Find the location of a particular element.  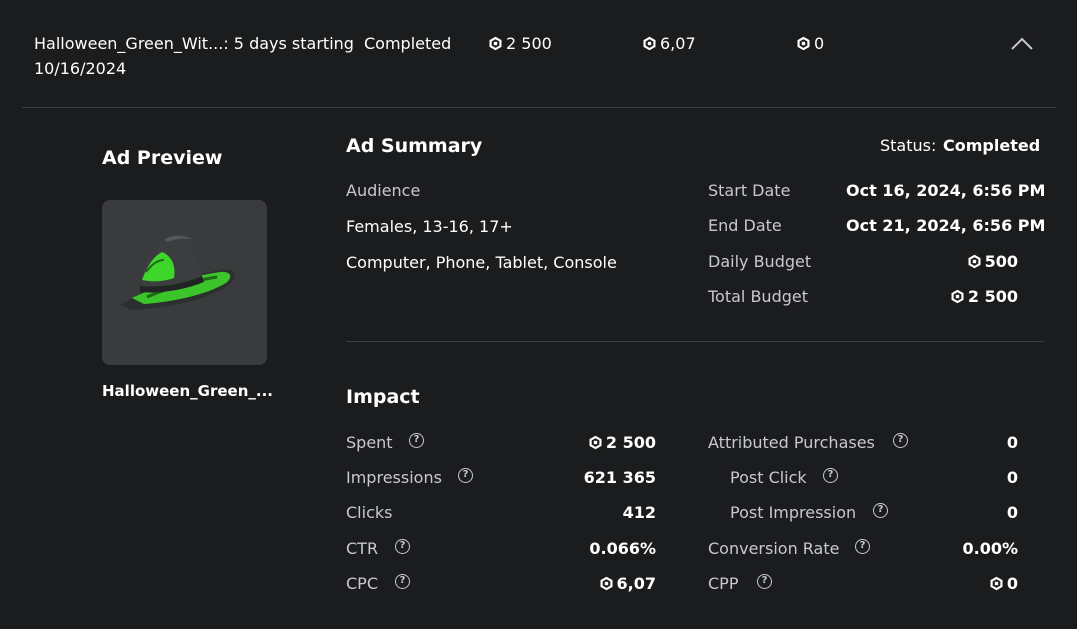

audience-label: Audience is located at coordinates (383, 190).